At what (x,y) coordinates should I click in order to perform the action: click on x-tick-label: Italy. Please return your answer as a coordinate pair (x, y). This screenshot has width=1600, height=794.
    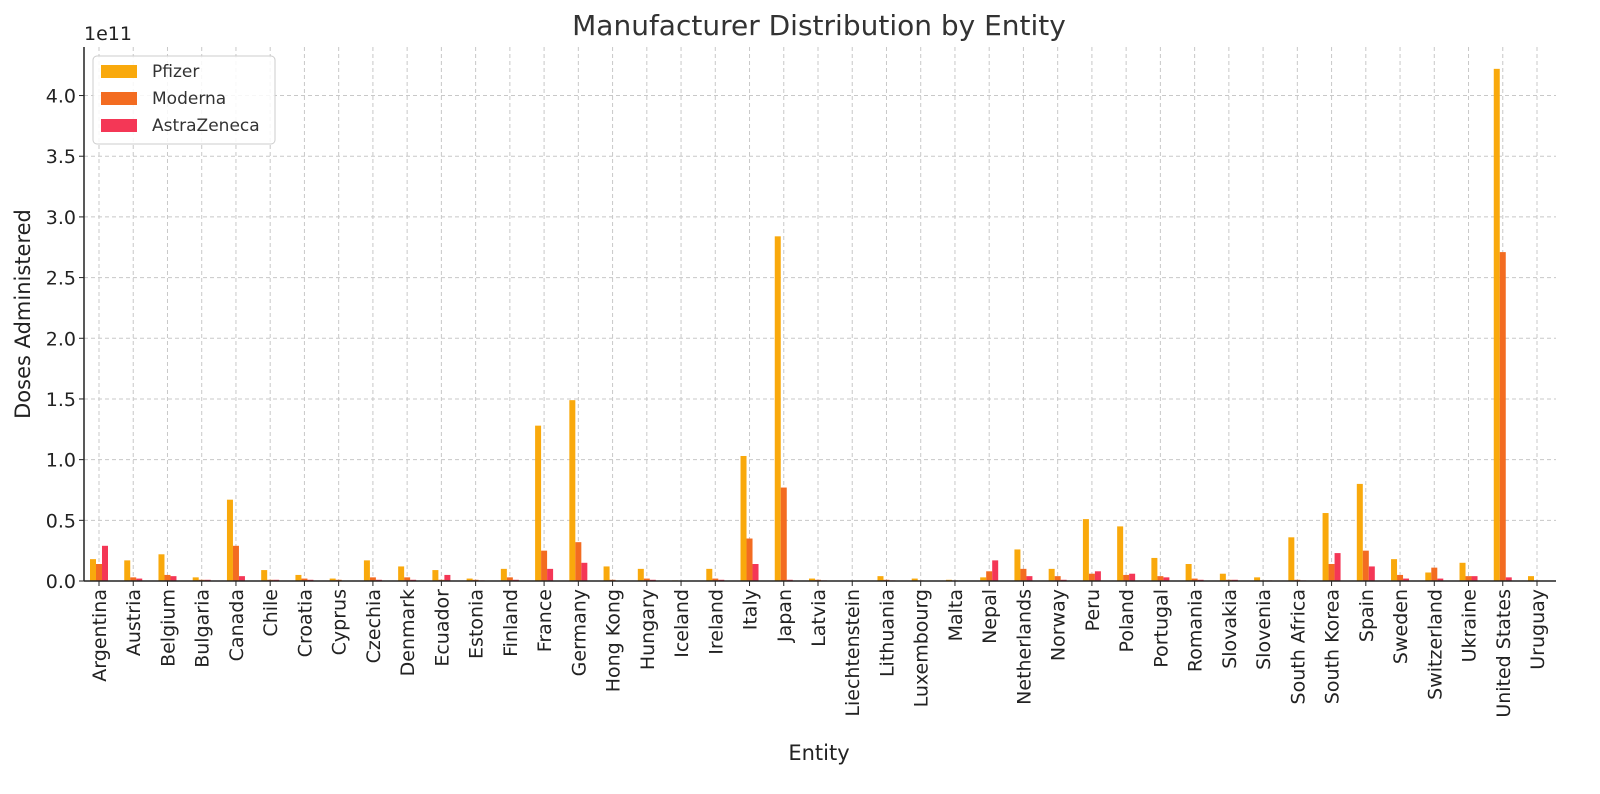
    Looking at the image, I should click on (751, 609).